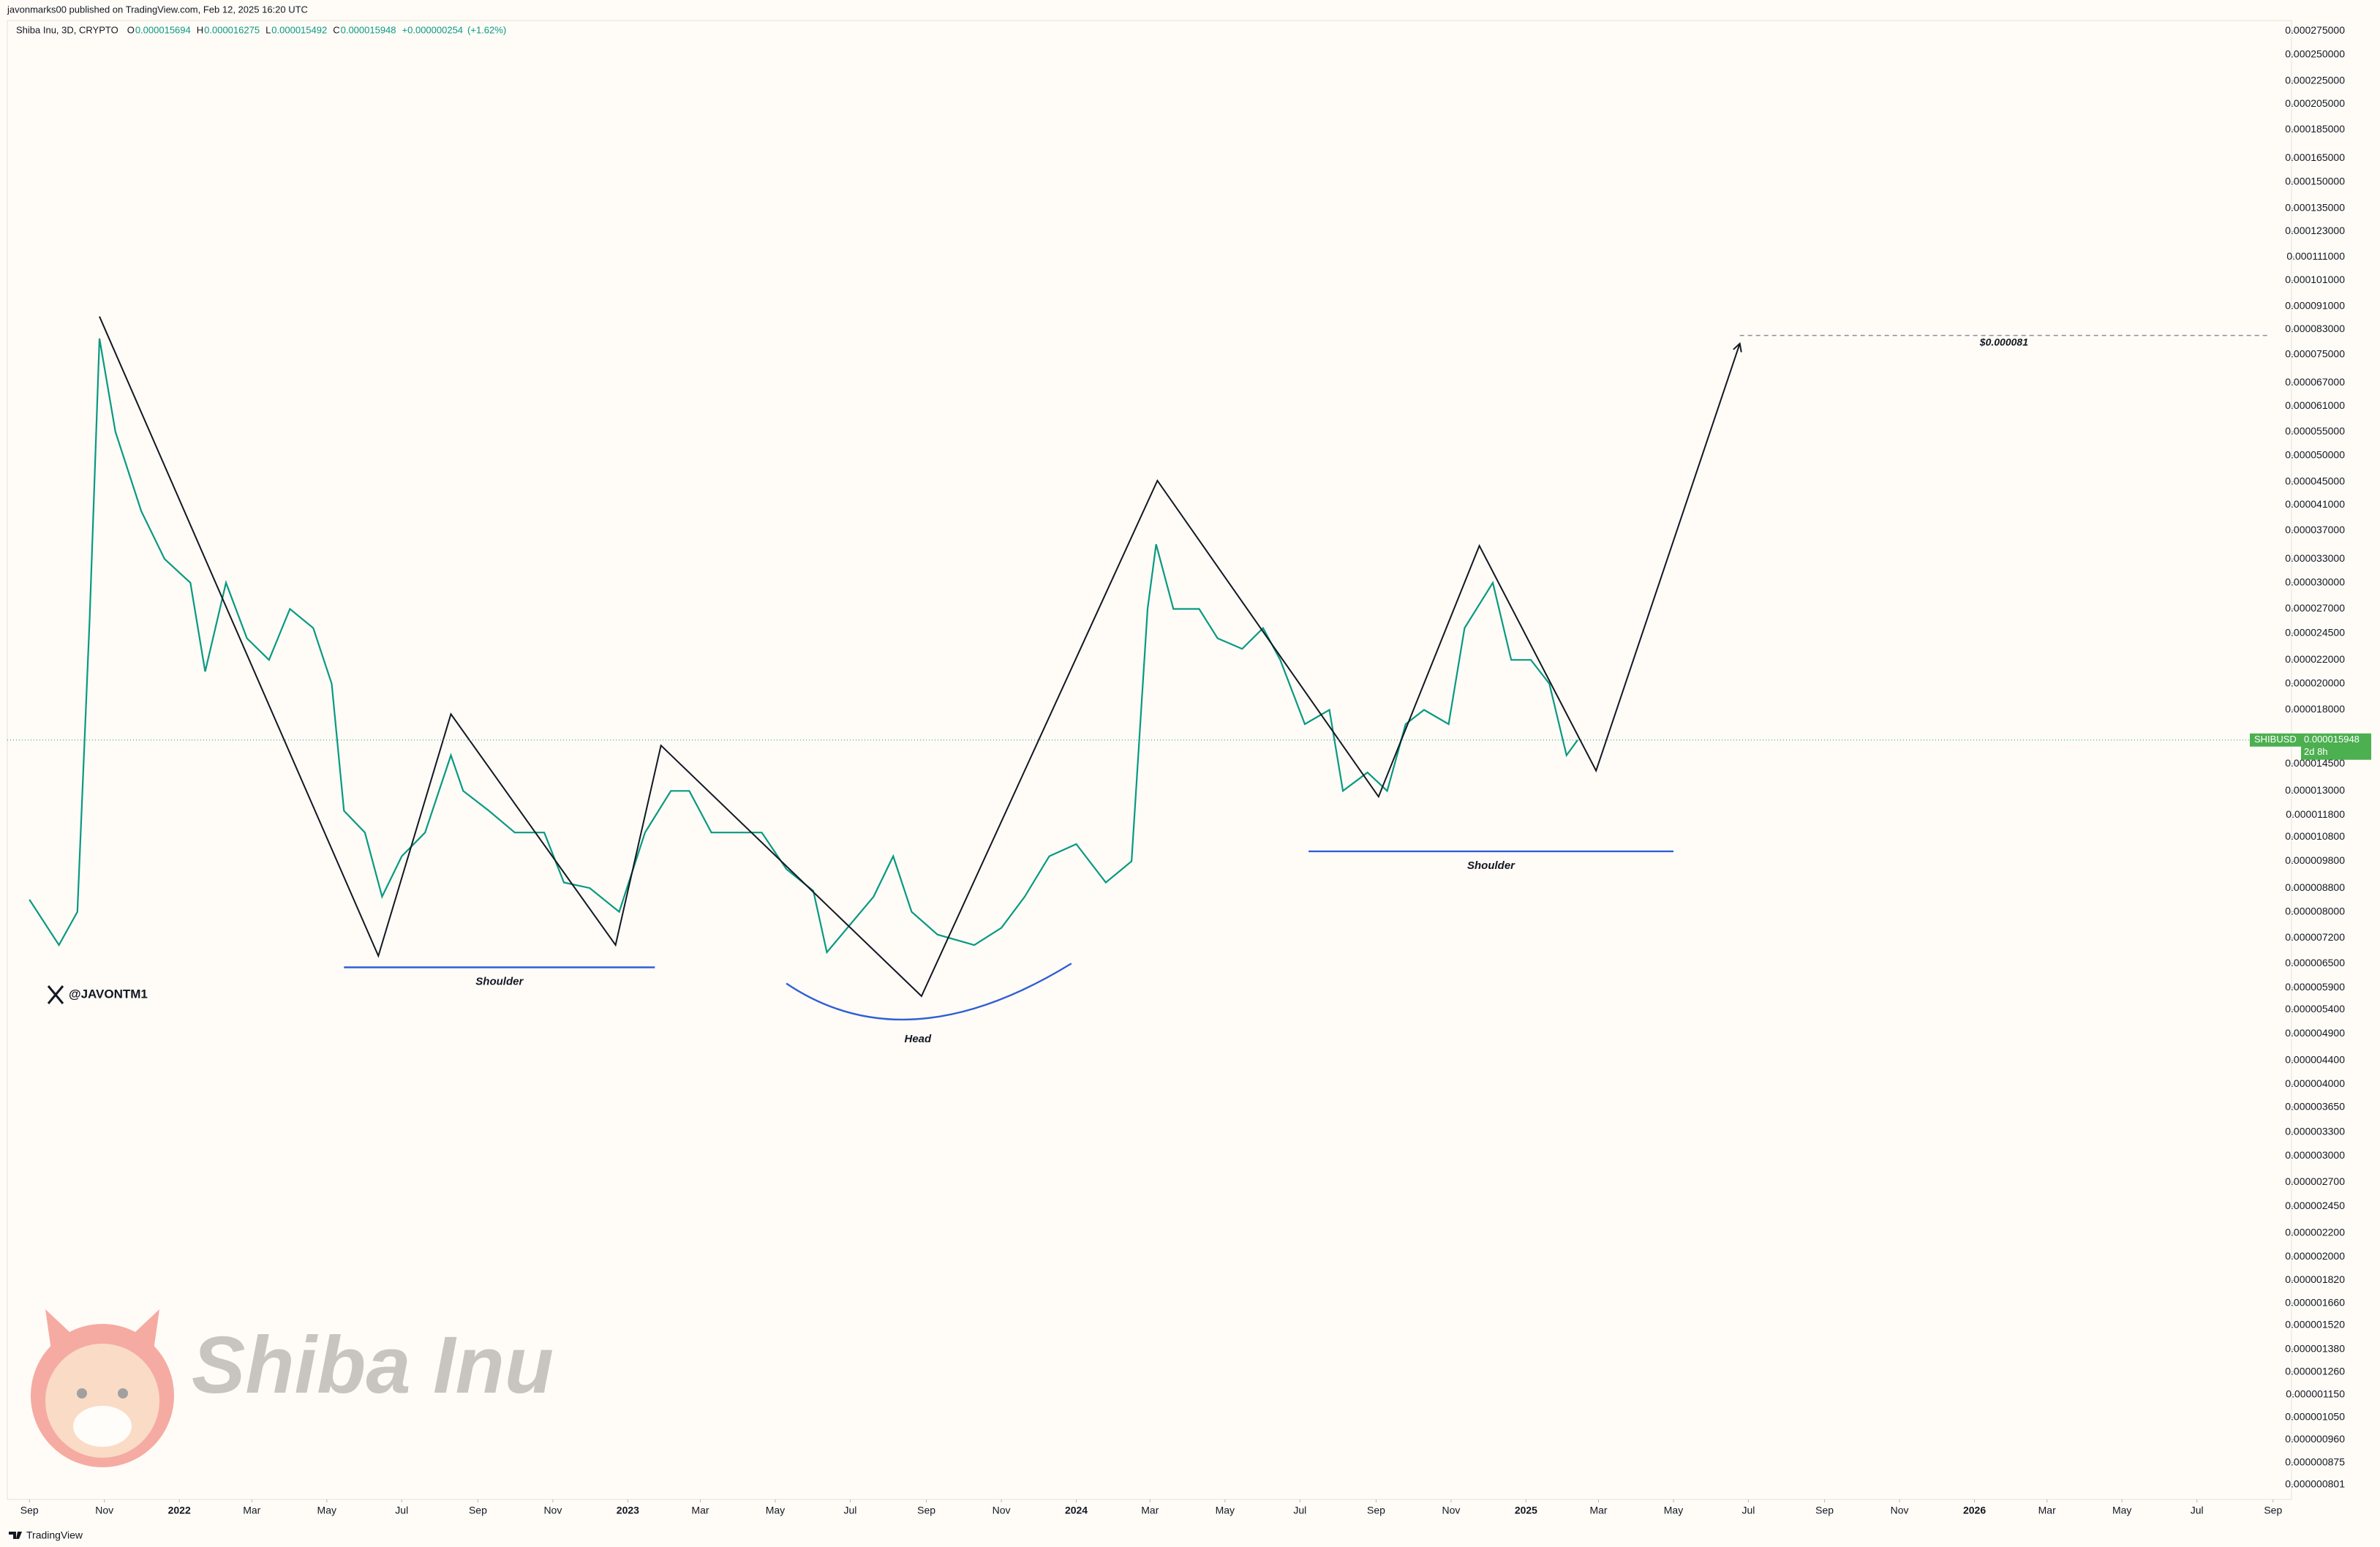  What do you see at coordinates (2315, 937) in the screenshot?
I see `y-tick-label: 0.000007200` at bounding box center [2315, 937].